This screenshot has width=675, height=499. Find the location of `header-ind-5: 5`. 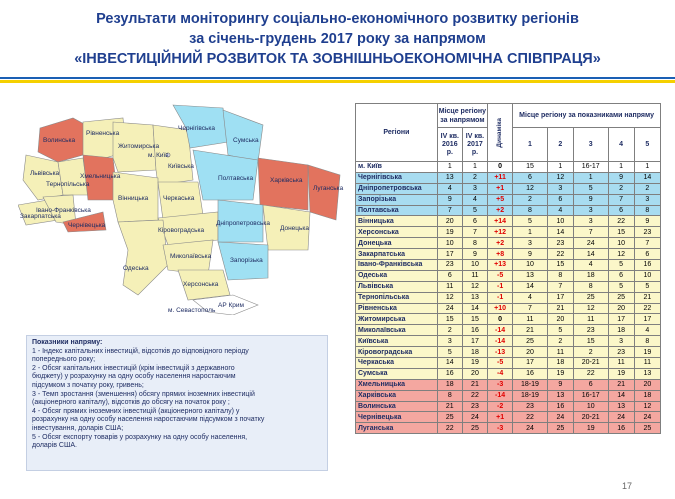

header-ind-5: 5 is located at coordinates (647, 144).